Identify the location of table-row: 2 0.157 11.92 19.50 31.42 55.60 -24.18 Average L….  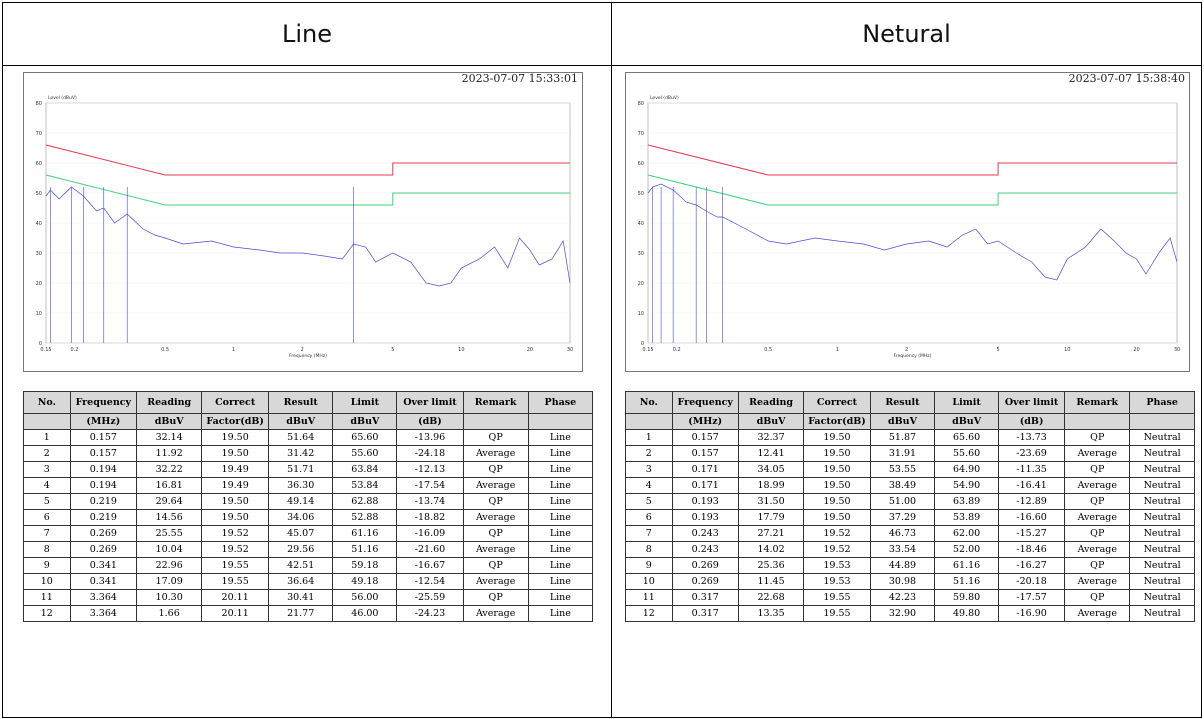
(308, 453).